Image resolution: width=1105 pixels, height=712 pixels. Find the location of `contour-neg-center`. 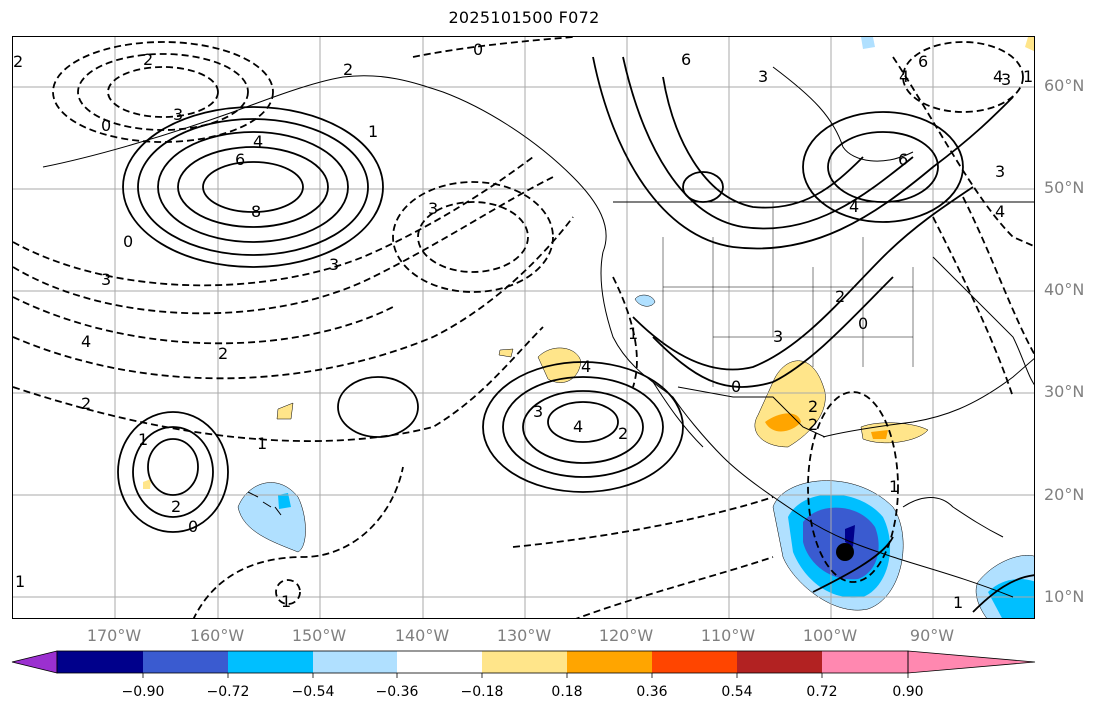

contour-neg-center is located at coordinates (473, 237).